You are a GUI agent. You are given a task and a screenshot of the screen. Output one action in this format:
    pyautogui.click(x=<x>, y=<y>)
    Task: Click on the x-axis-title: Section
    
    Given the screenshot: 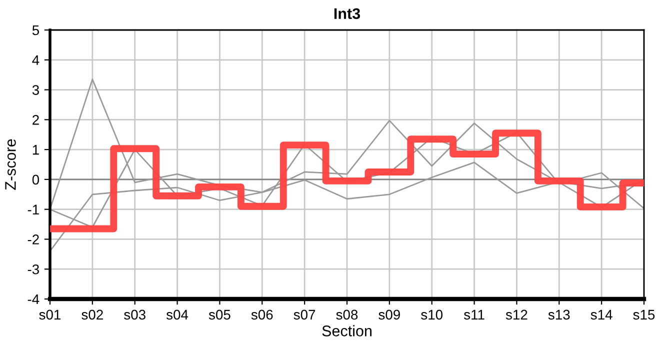 What is the action you would take?
    pyautogui.click(x=347, y=330)
    